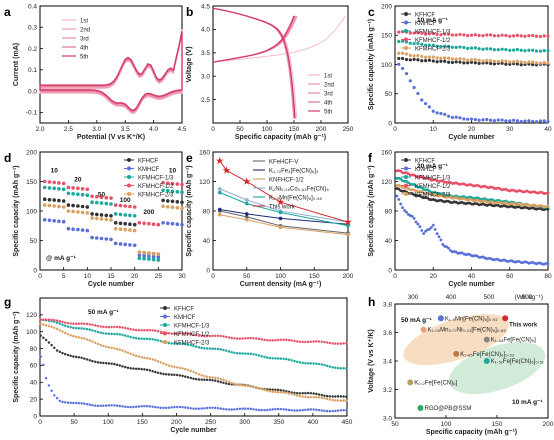 This screenshot has width=554, height=440. What do you see at coordinates (44, 187) in the screenshot?
I see `rate-point-KFMHCF-1/3` at bounding box center [44, 187].